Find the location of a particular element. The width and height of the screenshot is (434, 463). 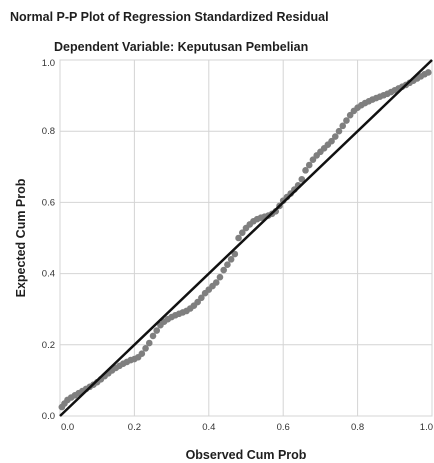

x-tick-label: 0.4 is located at coordinates (208, 427).